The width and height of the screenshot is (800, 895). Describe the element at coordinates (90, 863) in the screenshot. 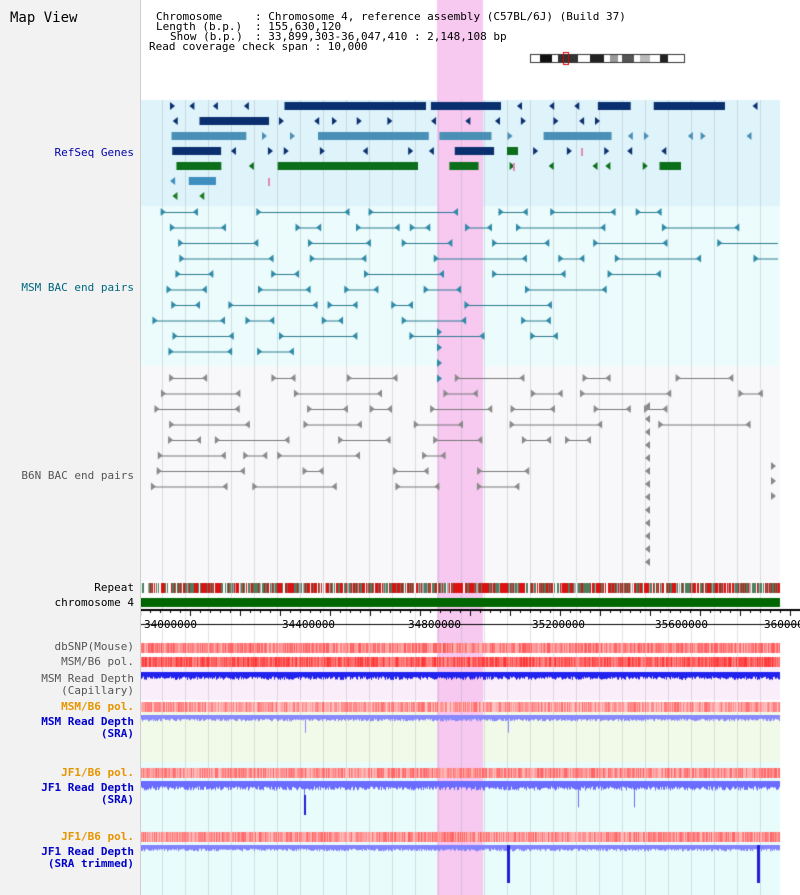

I see `track-label-jf1-trimmed-sub: (SRA trimmed)` at that location.